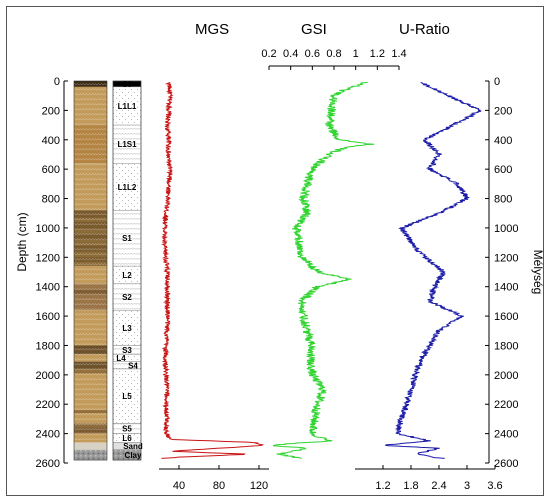 This screenshot has height=502, width=550. What do you see at coordinates (503, 141) in the screenshot?
I see `right-axis-tick-label: 400` at bounding box center [503, 141].